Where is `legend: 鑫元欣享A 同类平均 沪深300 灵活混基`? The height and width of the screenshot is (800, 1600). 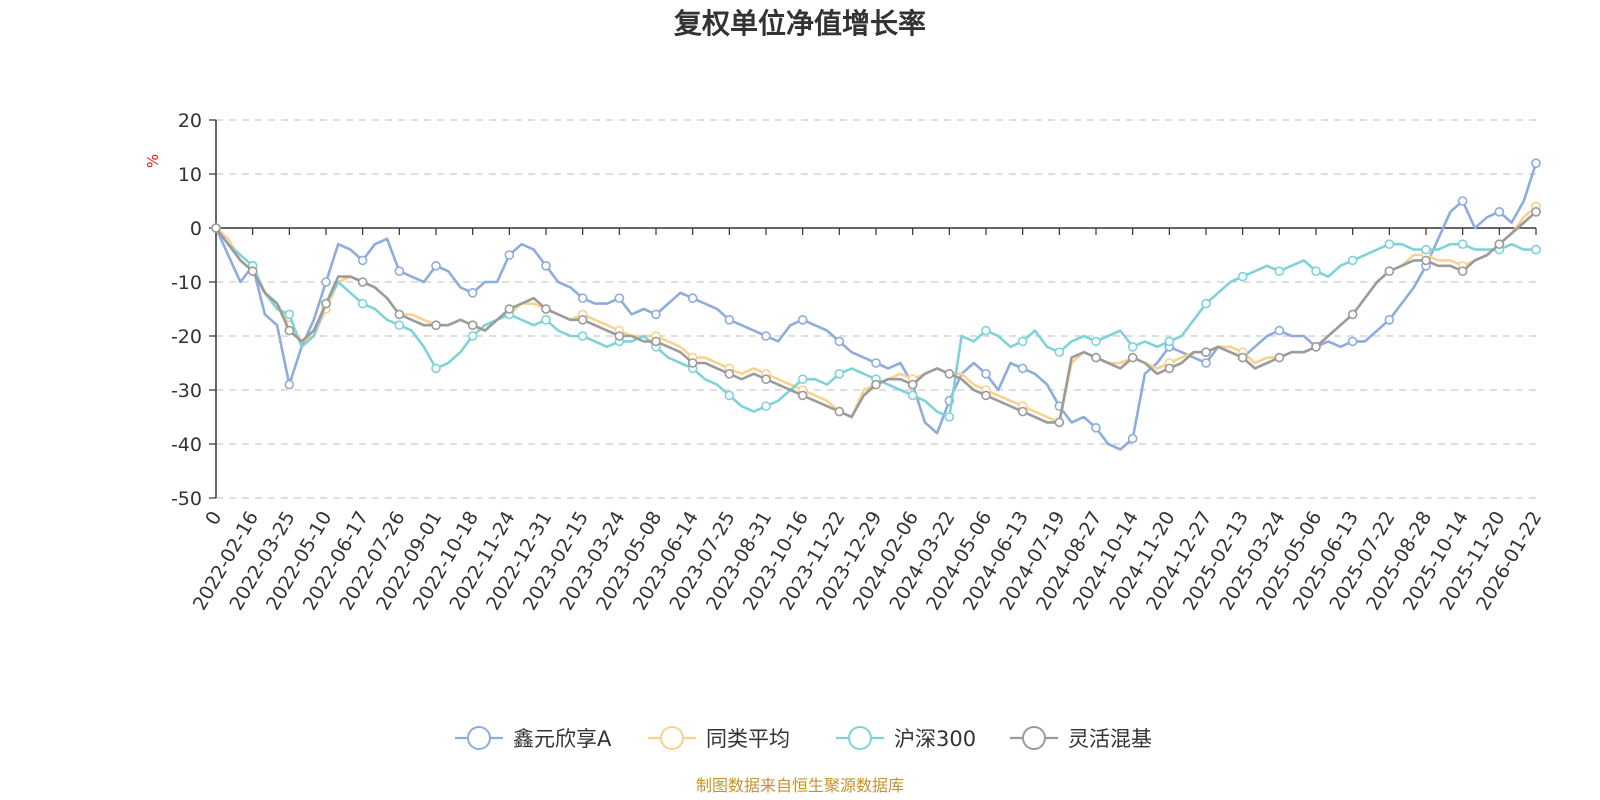 legend: 鑫元欣享A 同类平均 沪深300 灵活混基 is located at coordinates (803, 738).